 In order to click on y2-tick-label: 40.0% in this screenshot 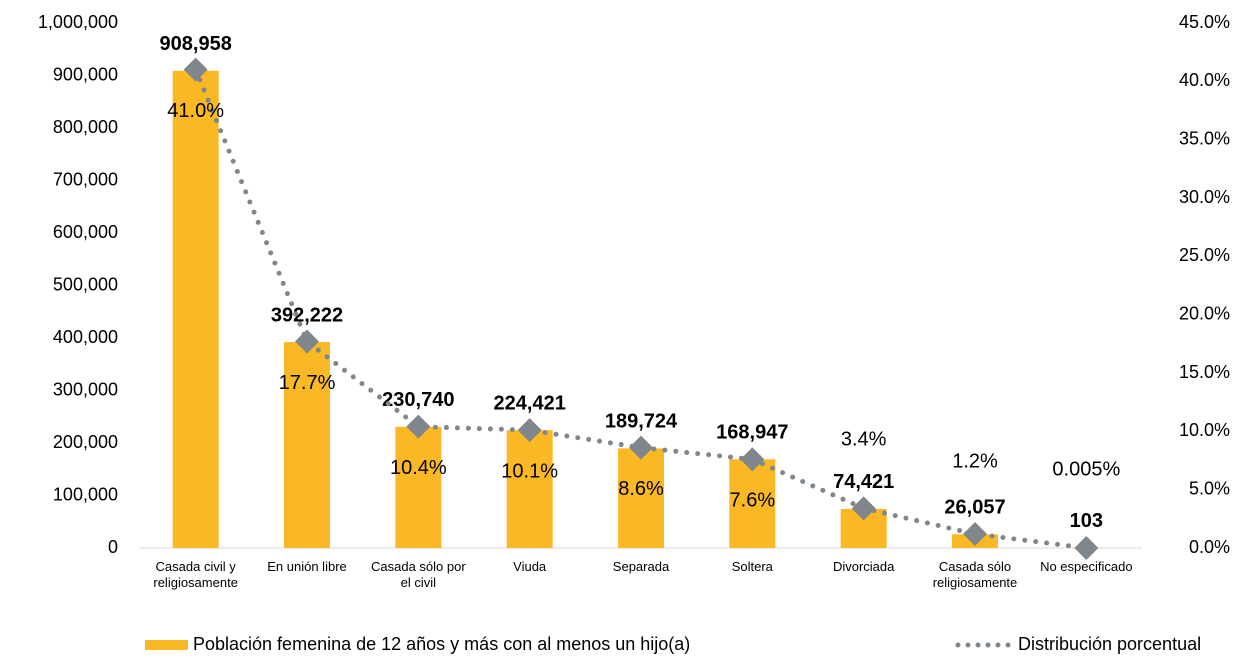, I will do `click(1204, 80)`.